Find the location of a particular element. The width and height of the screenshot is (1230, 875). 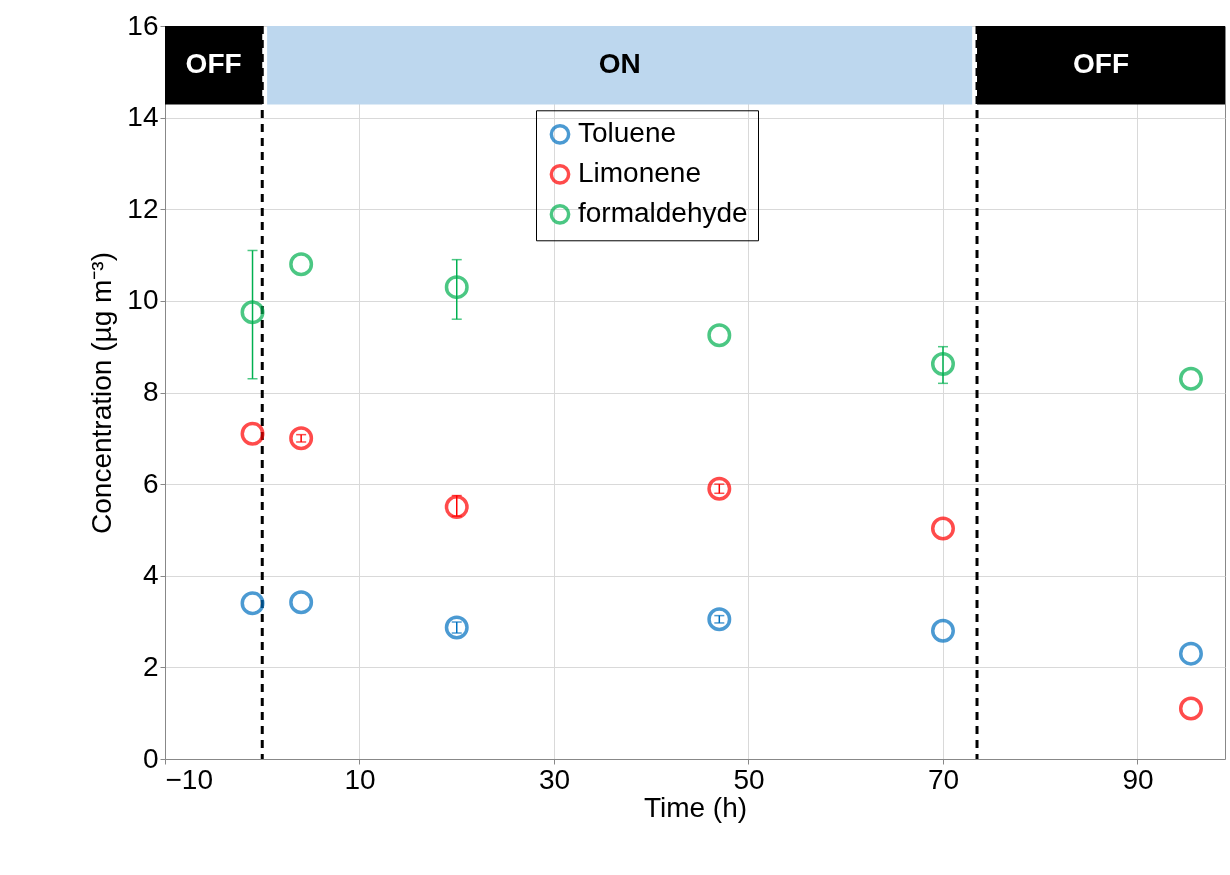

legend-label: Limonene is located at coordinates (639, 173).